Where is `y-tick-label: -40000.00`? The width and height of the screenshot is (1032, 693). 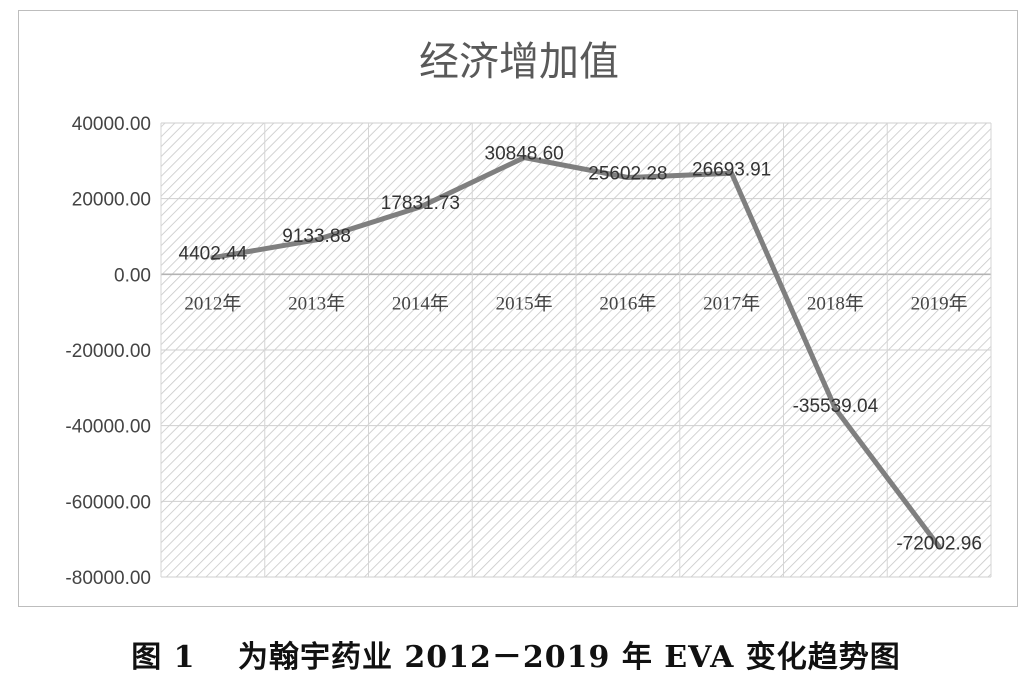
y-tick-label: -40000.00 is located at coordinates (108, 427).